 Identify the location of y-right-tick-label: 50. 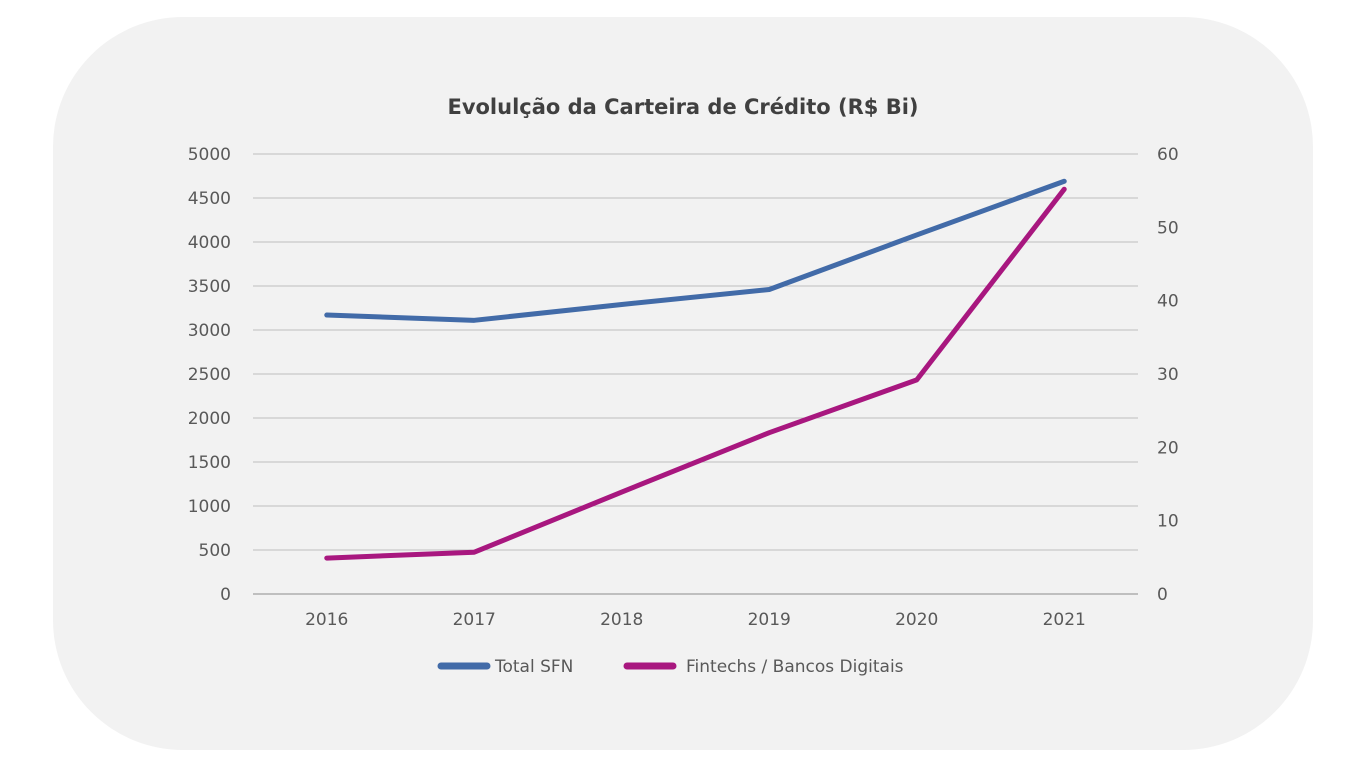
(1168, 228).